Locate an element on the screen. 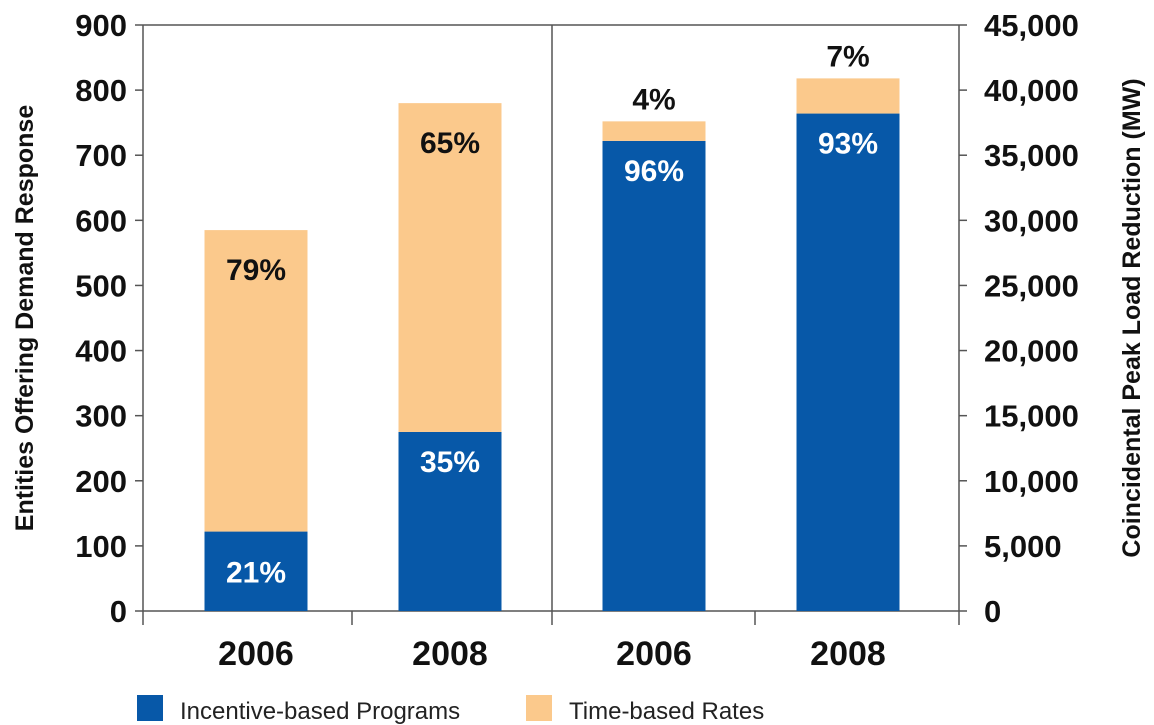  left-tick-label: 400 is located at coordinates (101, 351).